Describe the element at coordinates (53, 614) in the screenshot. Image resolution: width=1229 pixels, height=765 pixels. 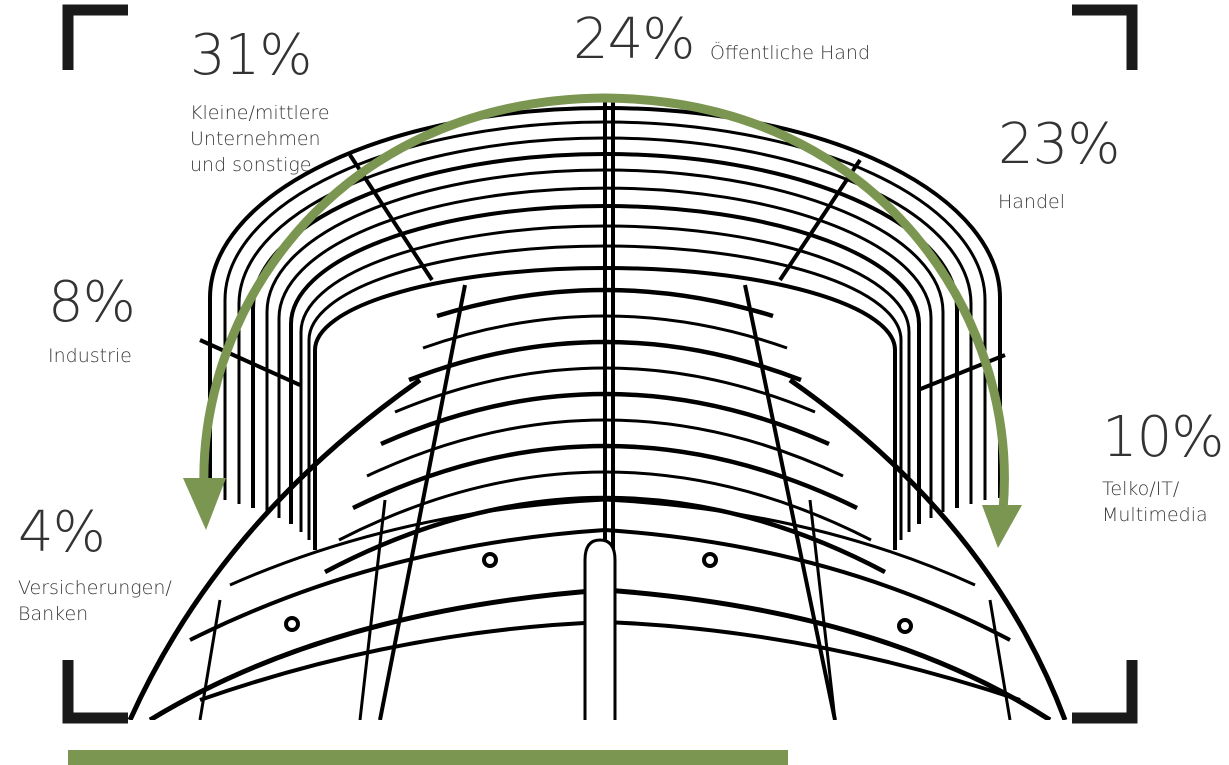
I see `slice-category-line: Banken` at that location.